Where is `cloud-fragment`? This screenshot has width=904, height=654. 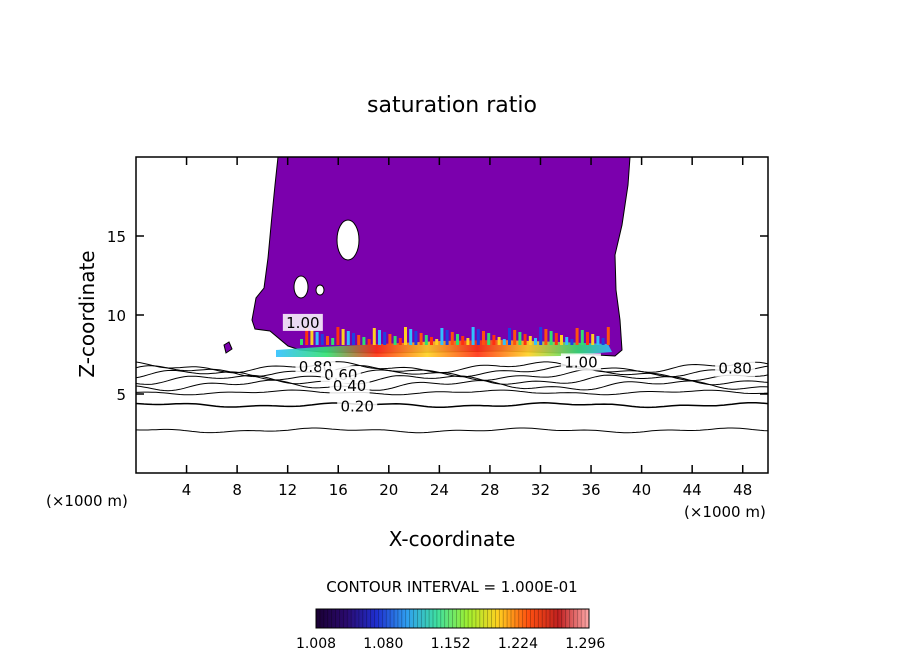
cloud-fragment is located at coordinates (228, 347).